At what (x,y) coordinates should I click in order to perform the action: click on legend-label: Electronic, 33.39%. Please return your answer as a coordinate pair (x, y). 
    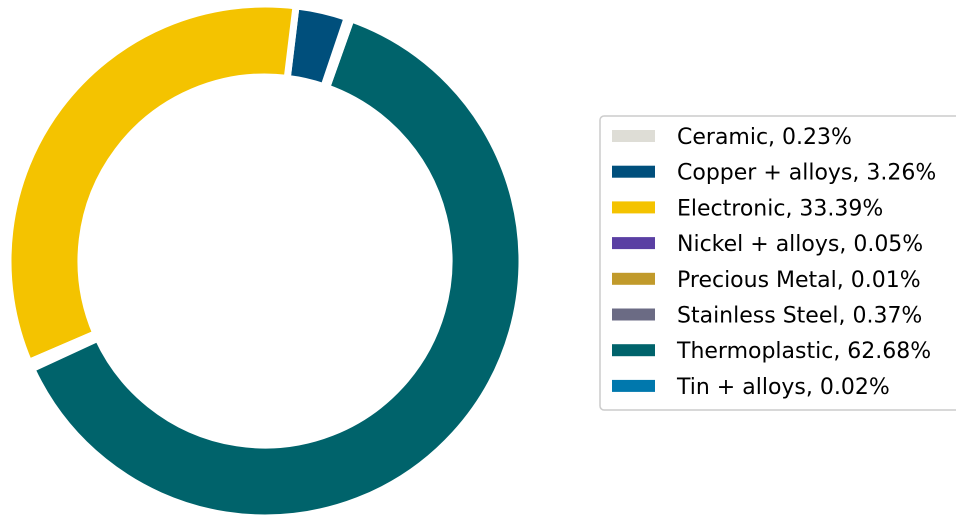
    Looking at the image, I should click on (780, 208).